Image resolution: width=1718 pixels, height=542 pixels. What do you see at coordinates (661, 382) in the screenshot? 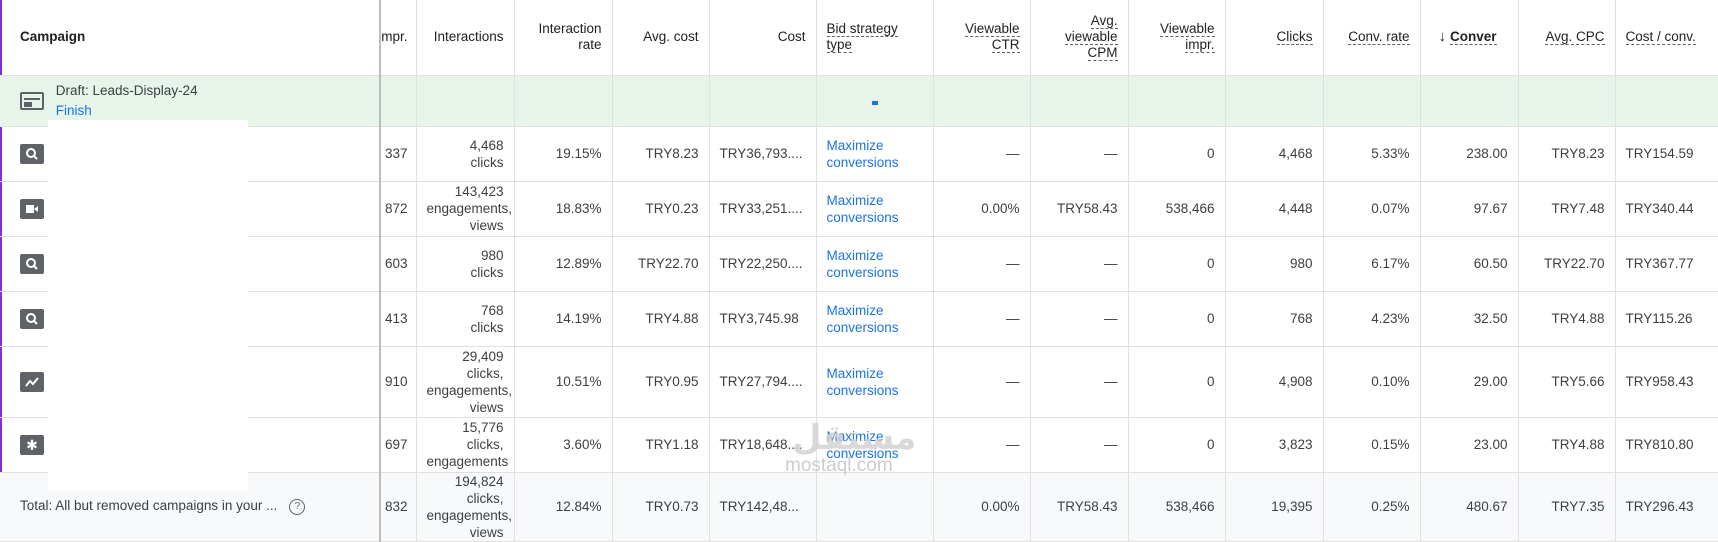
I see `cell-avg-cost: TRY0.95` at bounding box center [661, 382].